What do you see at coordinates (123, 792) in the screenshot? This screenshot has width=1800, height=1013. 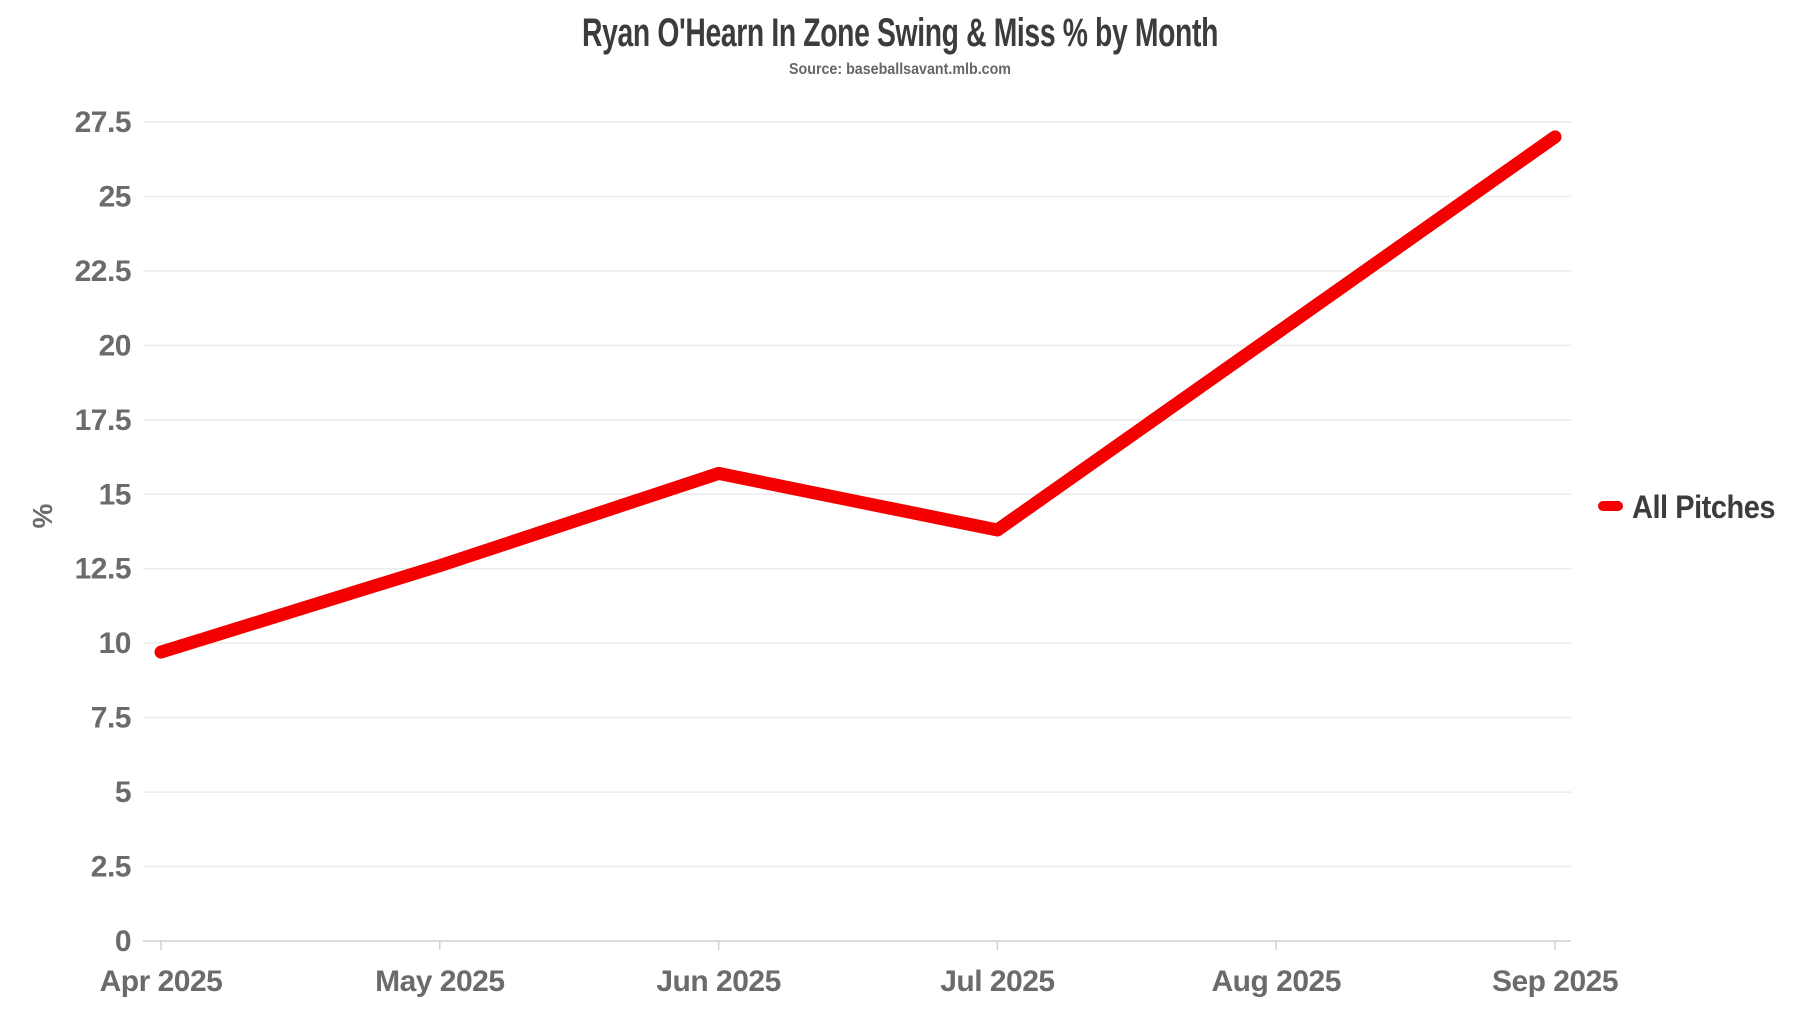 I see `y-tick-label: 5` at bounding box center [123, 792].